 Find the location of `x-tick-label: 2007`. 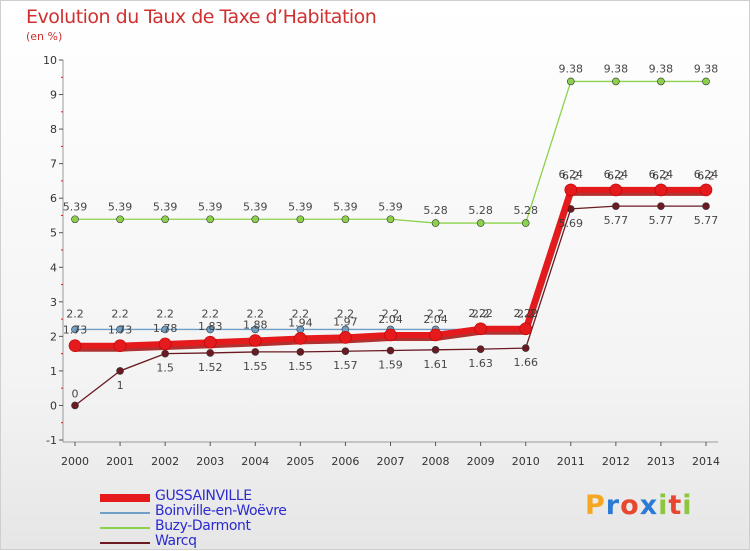

x-tick-label: 2007 is located at coordinates (391, 461).